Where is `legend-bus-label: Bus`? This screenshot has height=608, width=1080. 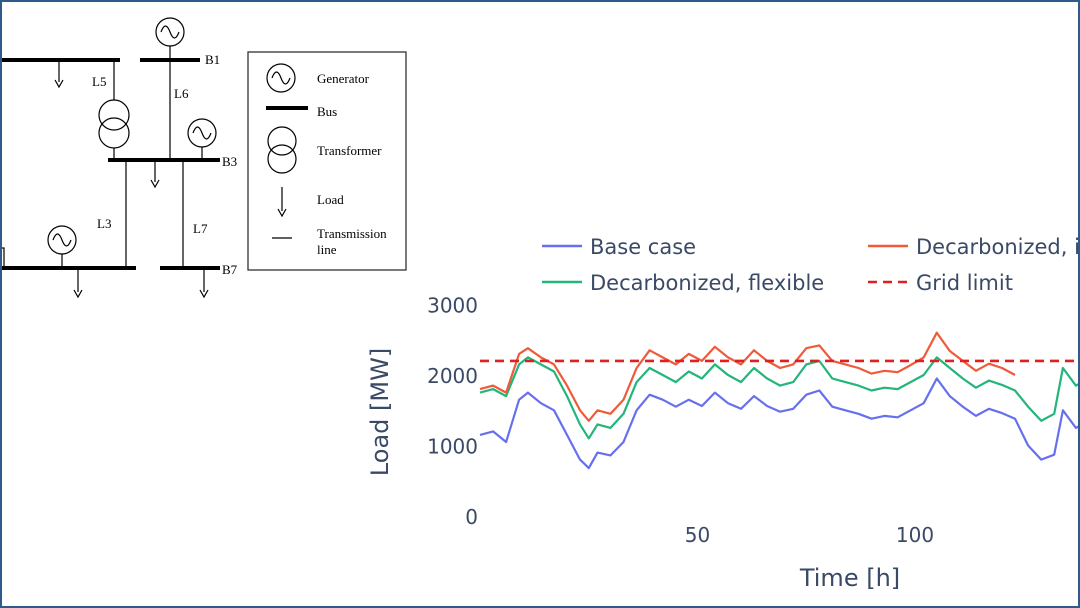
legend-bus-label: Bus is located at coordinates (327, 111).